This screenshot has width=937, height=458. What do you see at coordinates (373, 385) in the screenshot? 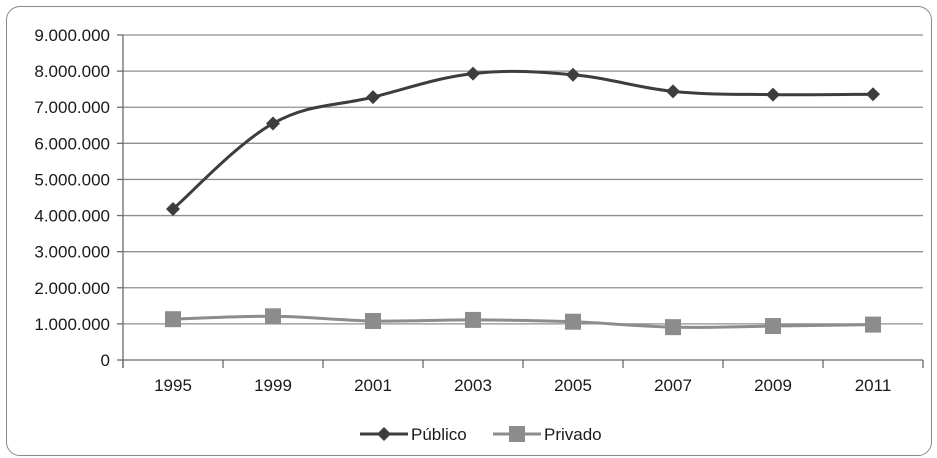
I see `x-tick-label: 2001` at bounding box center [373, 385].